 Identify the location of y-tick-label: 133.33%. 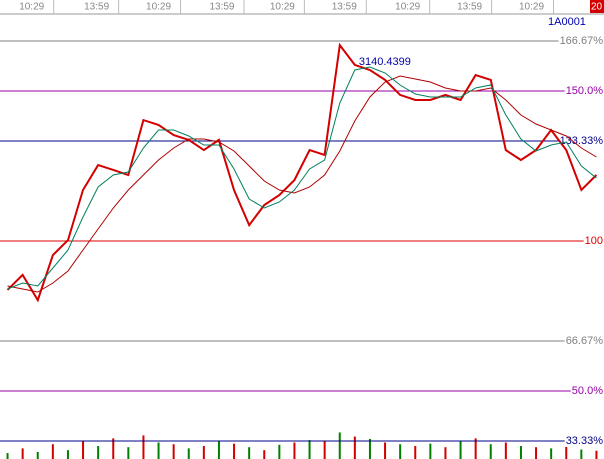
(582, 141).